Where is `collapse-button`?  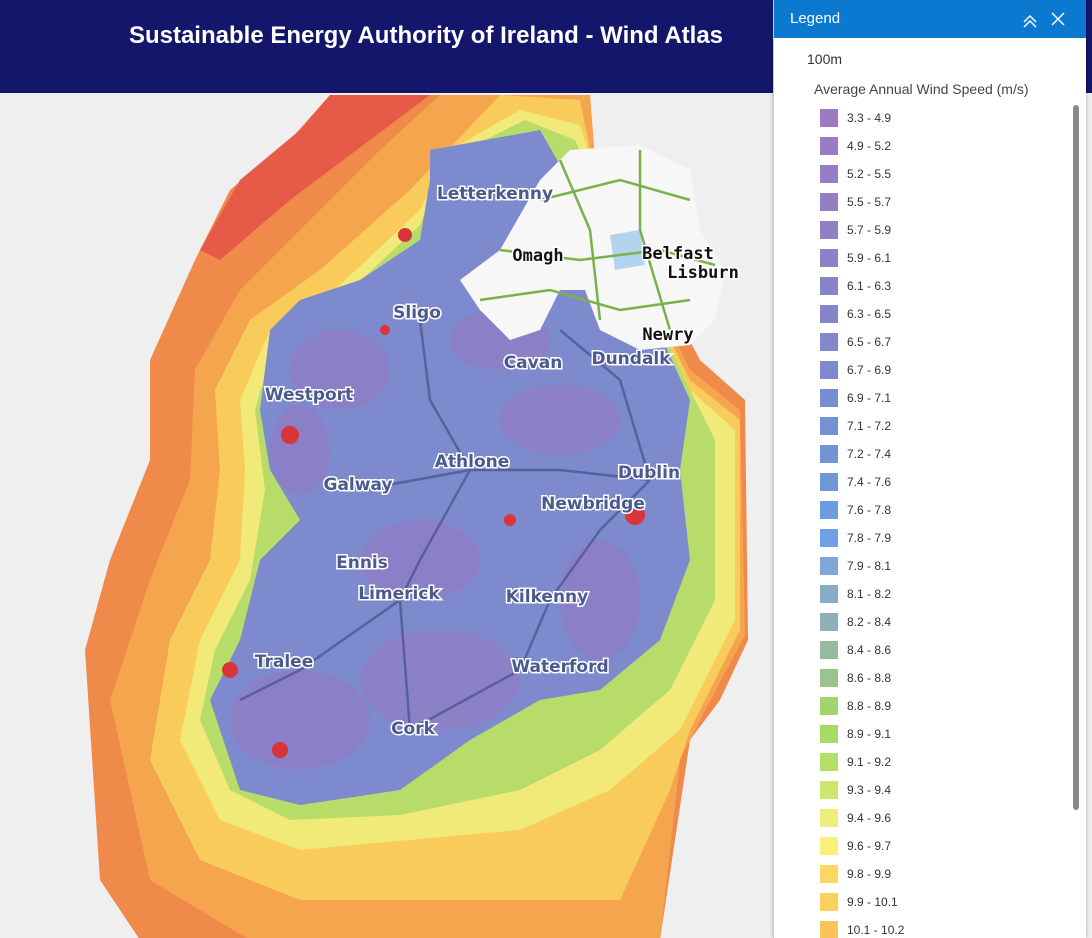 collapse-button is located at coordinates (1030, 21).